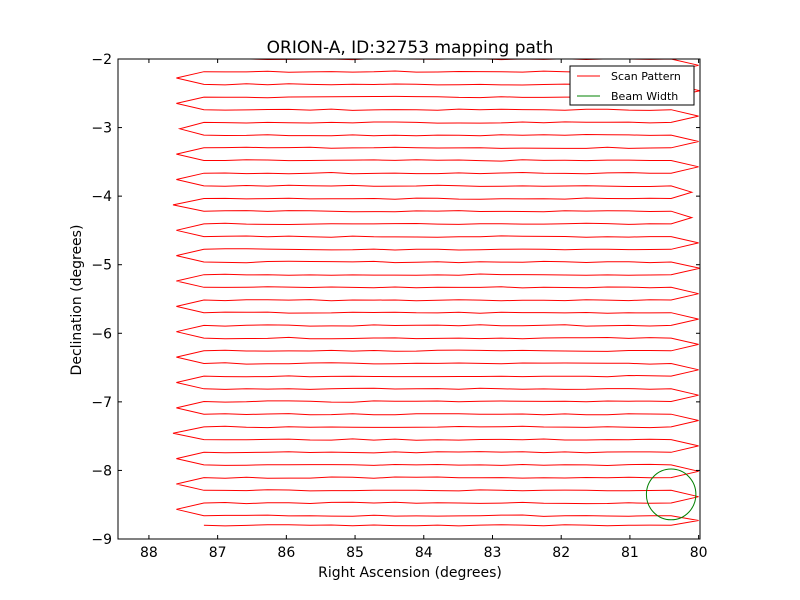 The image size is (800, 600). What do you see at coordinates (644, 96) in the screenshot?
I see `legend-beam-width-label: Beam Width` at bounding box center [644, 96].